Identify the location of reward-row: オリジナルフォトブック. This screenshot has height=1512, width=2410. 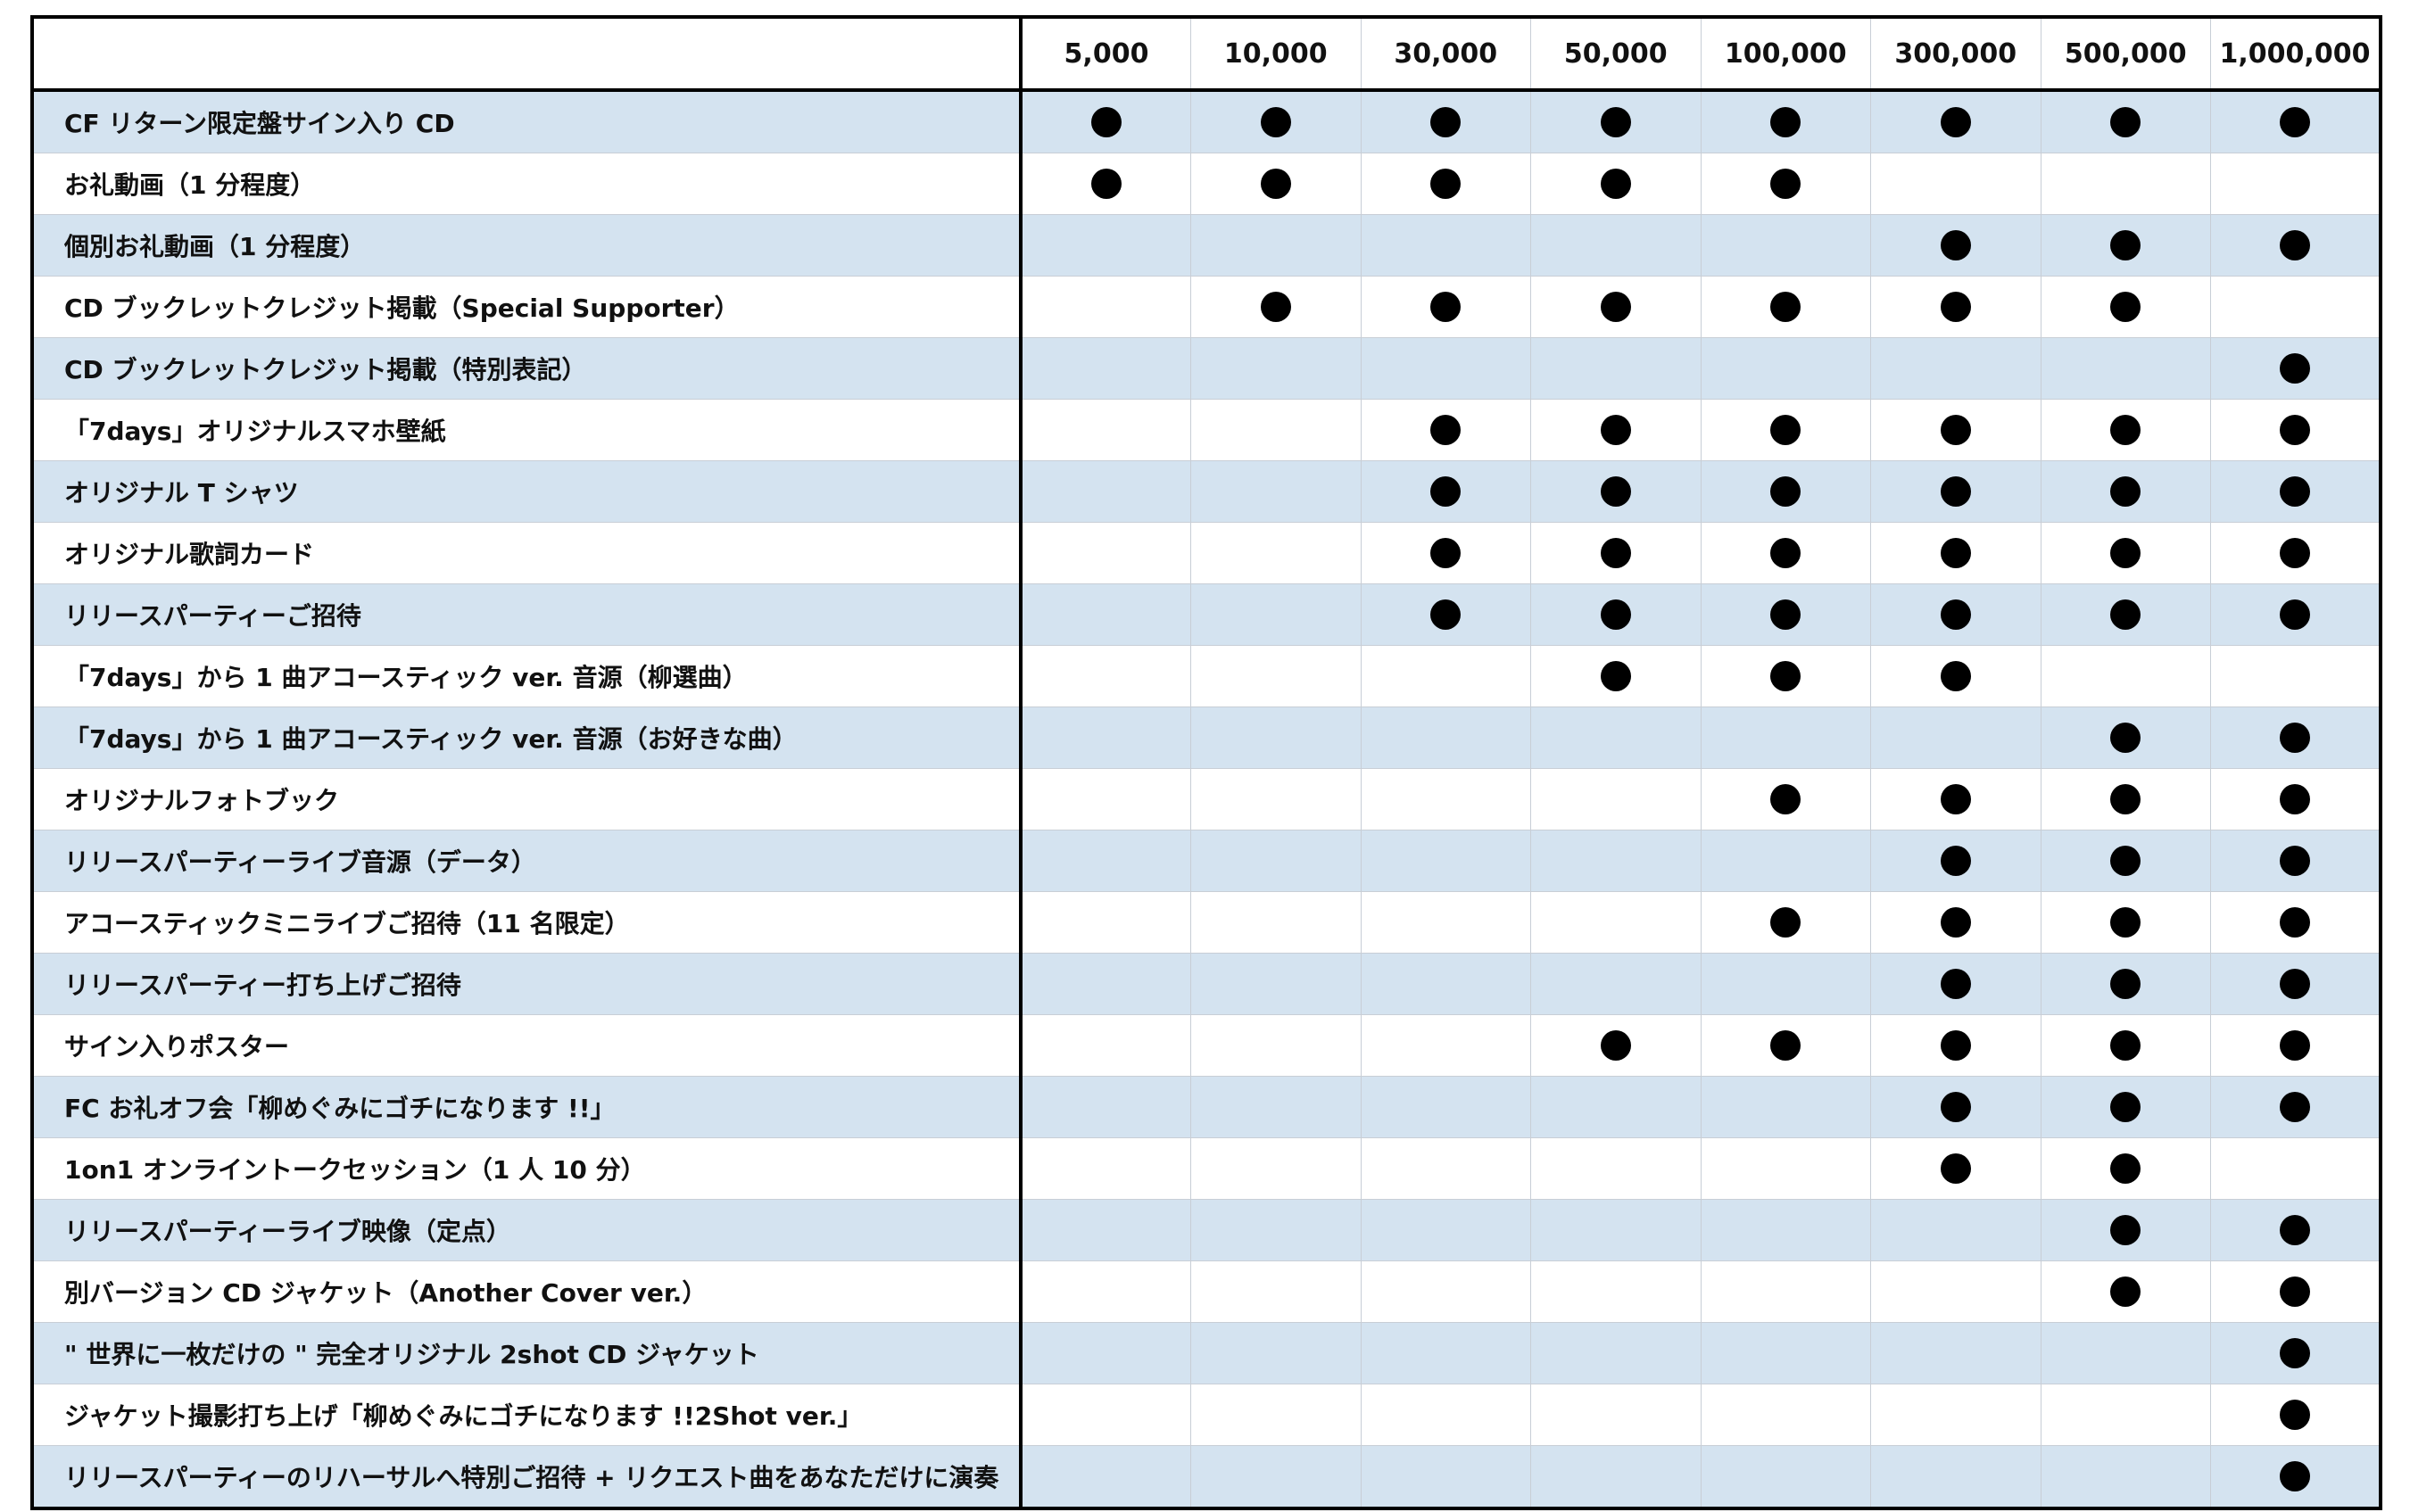
(1206, 799).